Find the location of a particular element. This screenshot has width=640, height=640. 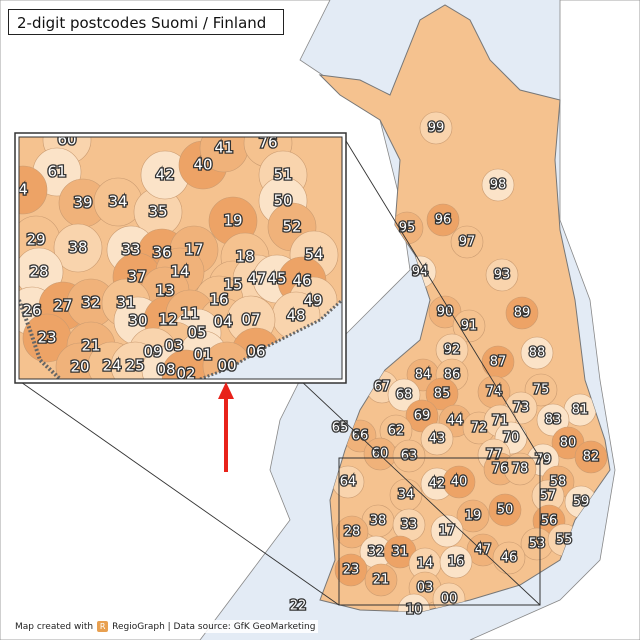

postcode-label: 68 is located at coordinates (404, 395).